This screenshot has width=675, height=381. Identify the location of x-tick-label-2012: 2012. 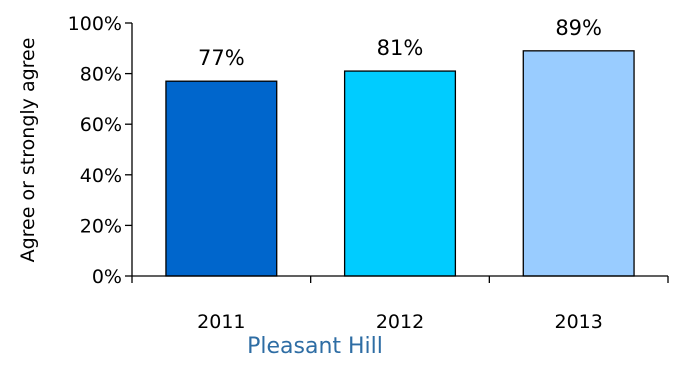
(400, 322).